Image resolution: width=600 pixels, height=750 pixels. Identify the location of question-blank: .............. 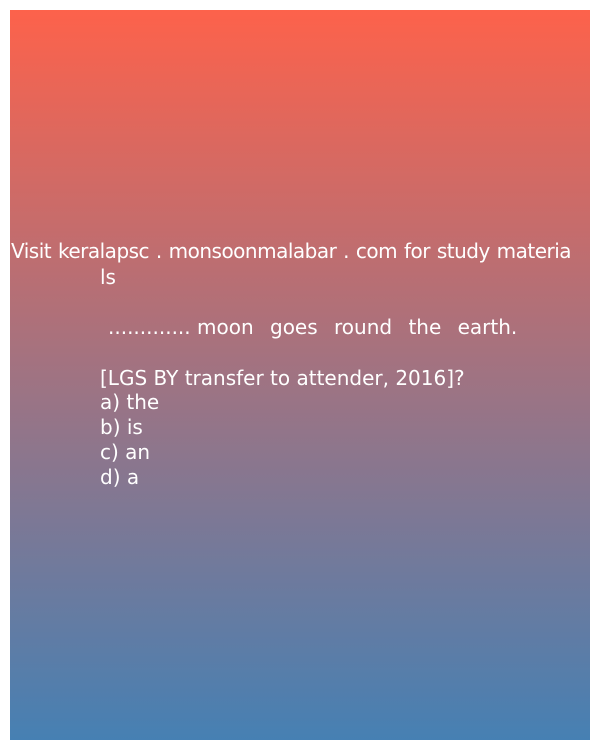
(153, 327).